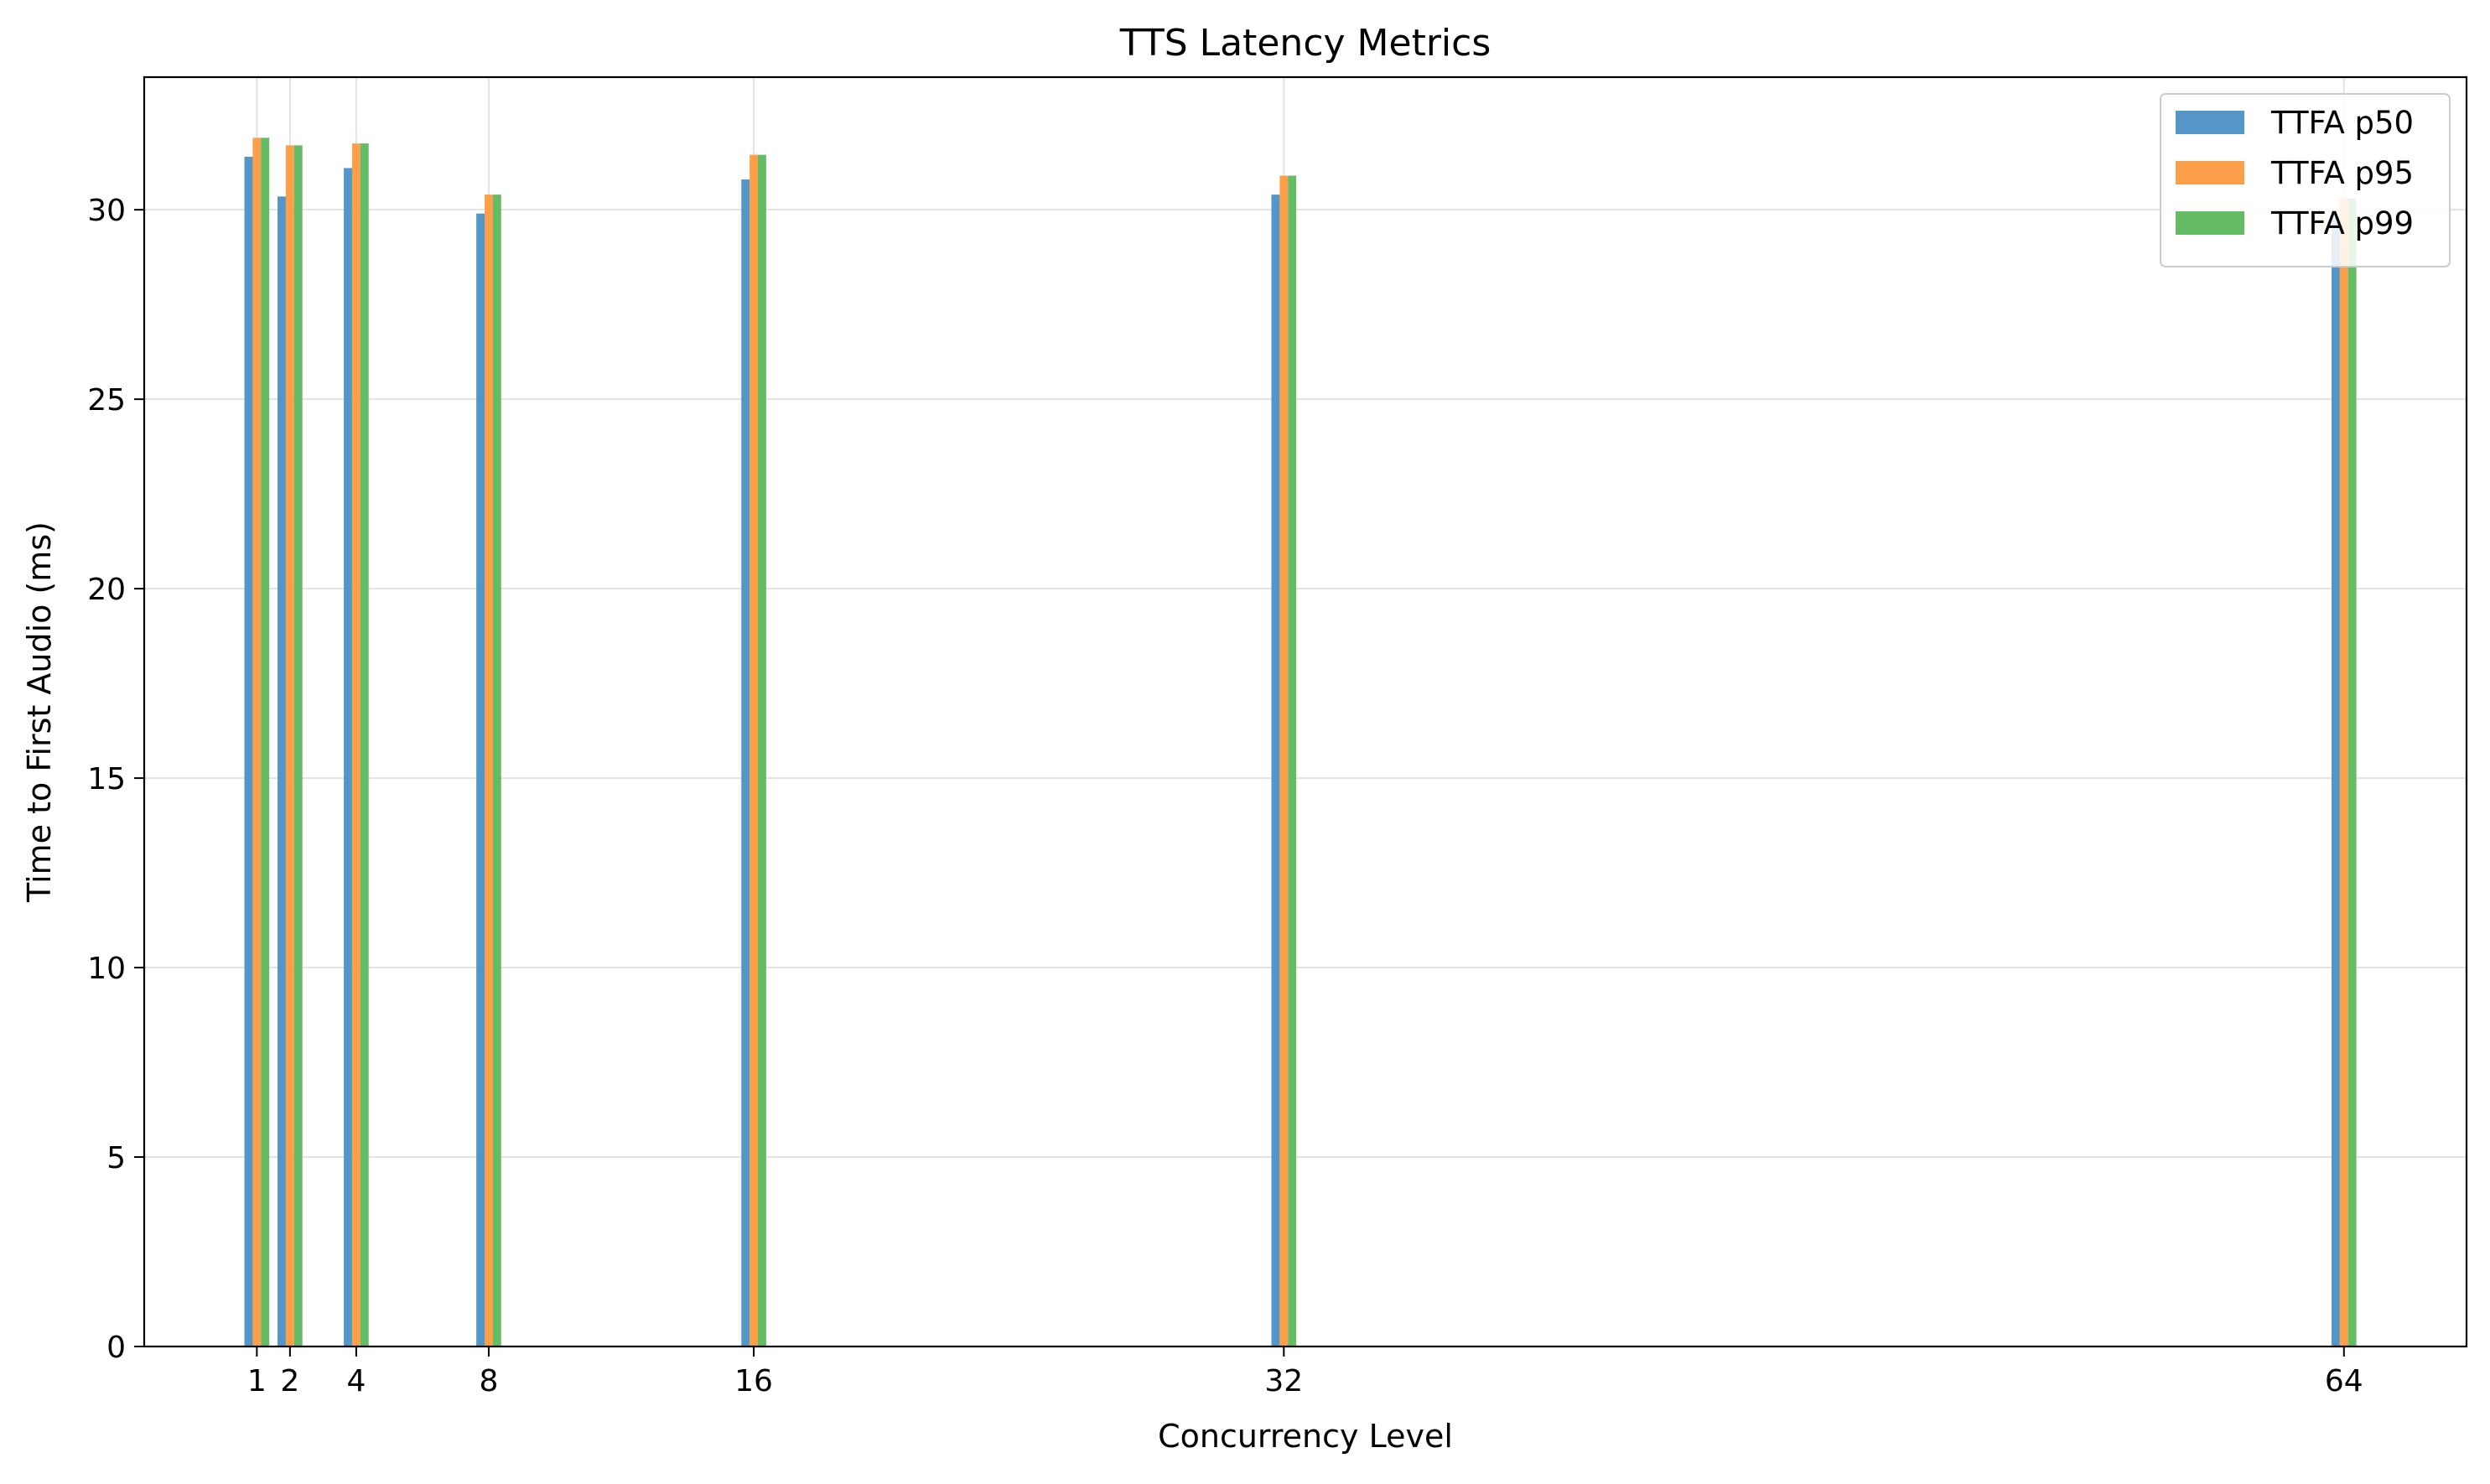  Describe the element at coordinates (2342, 223) in the screenshot. I see `legend-label: TTFA p99` at that location.